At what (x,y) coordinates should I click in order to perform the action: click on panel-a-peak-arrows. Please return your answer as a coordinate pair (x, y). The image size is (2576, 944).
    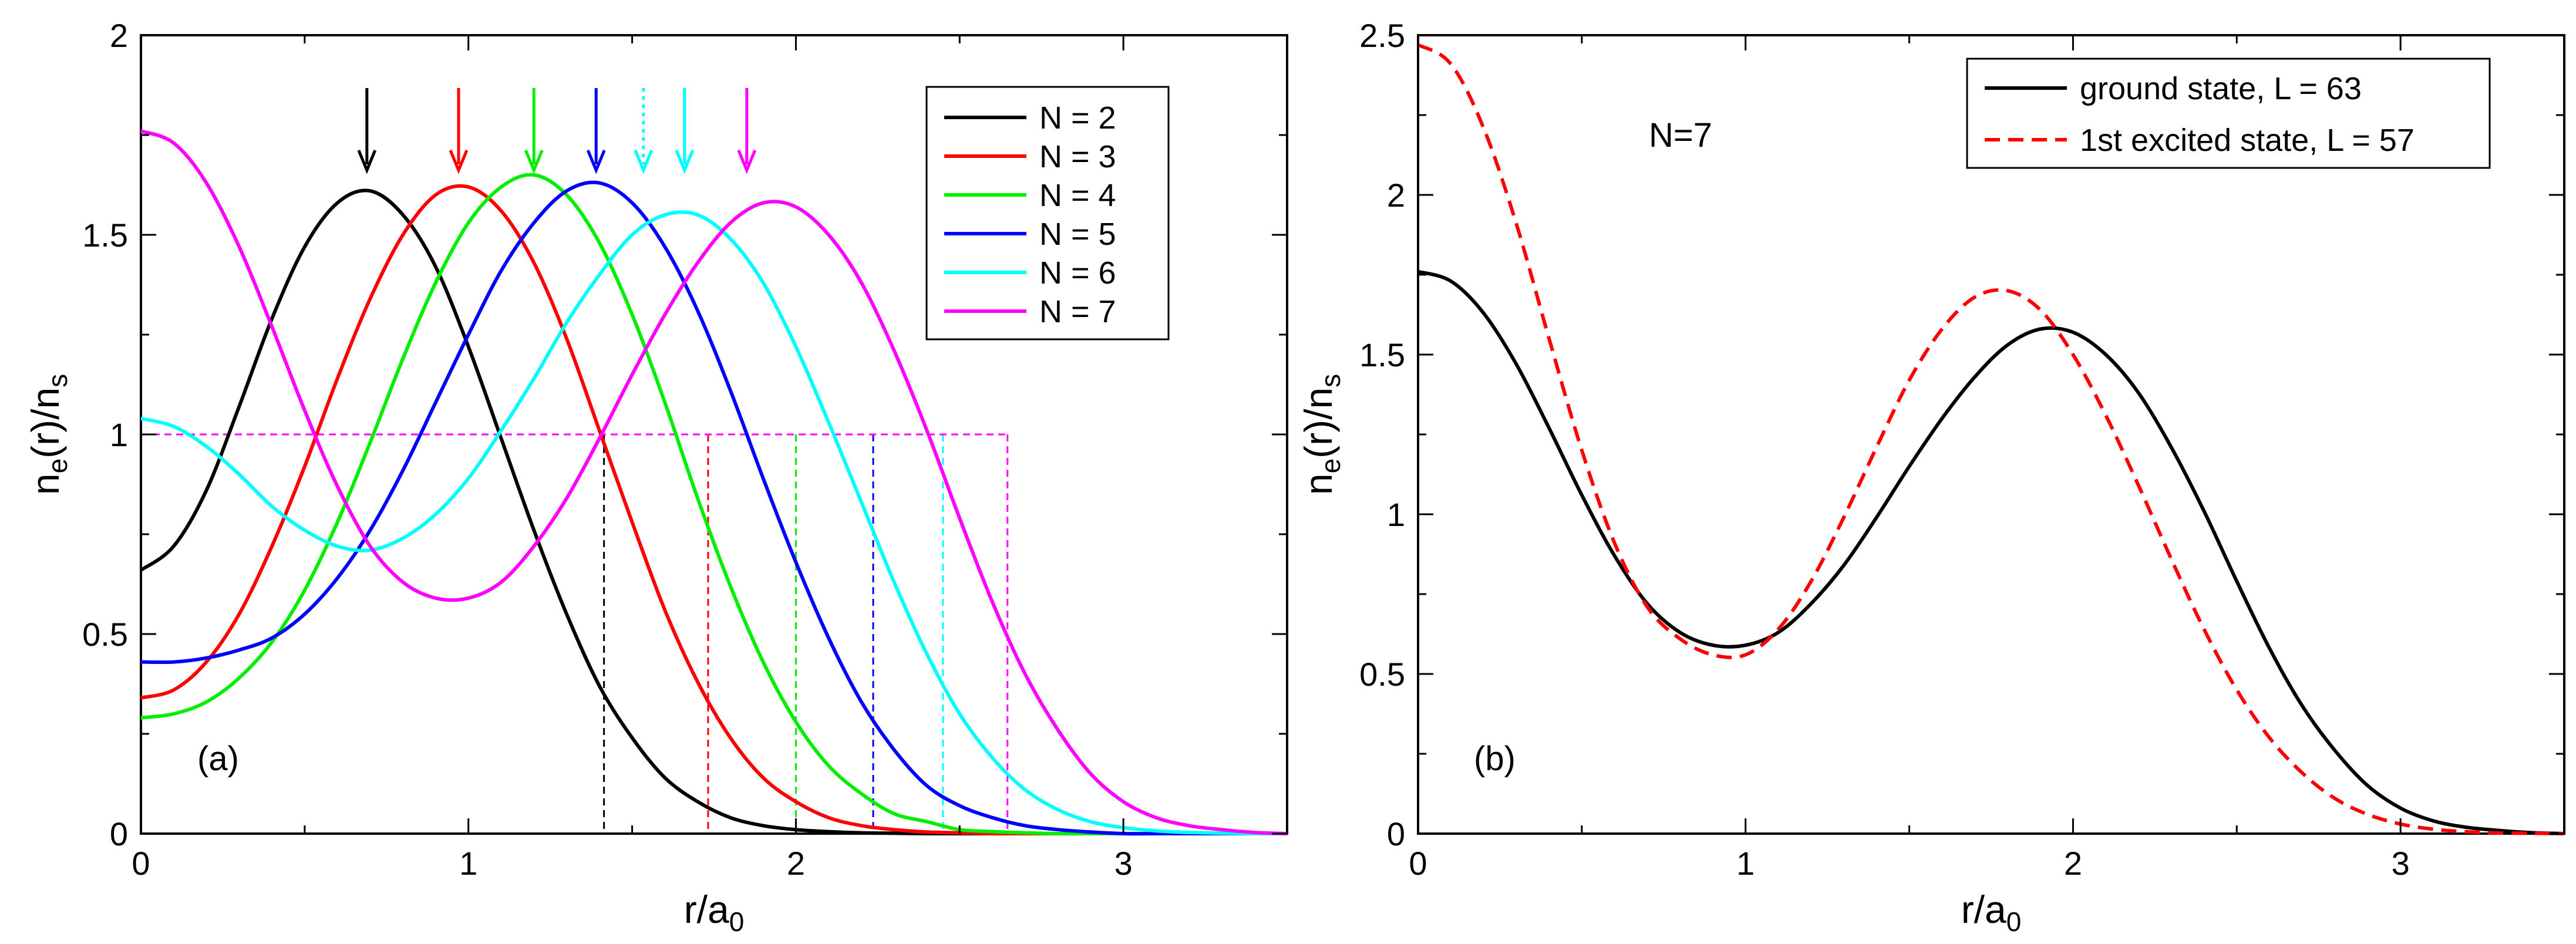
    Looking at the image, I should click on (557, 131).